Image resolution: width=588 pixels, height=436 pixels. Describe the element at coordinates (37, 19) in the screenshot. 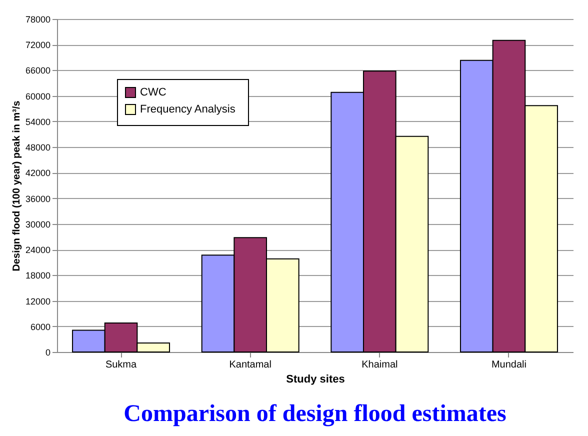

I see `y-tick-label: 78000` at that location.